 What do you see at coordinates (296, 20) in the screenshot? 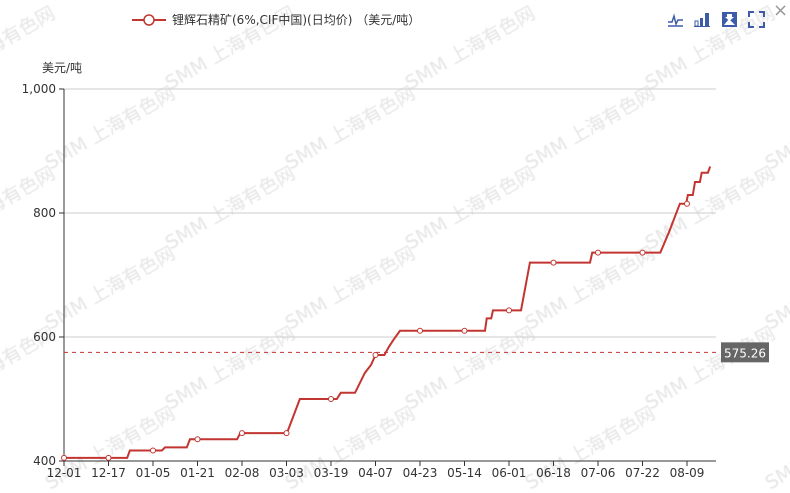
I see `legend-label: 锂辉石精矿(6%,CIF中国)(日均价) （美元/吨）` at bounding box center [296, 20].